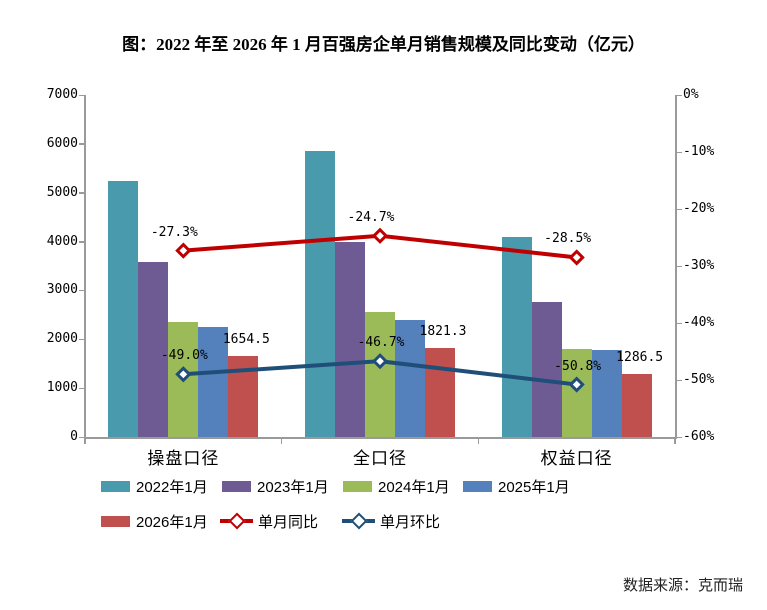  Describe the element at coordinates (640, 358) in the screenshot. I see `bar-value-label: 1286.5` at that location.